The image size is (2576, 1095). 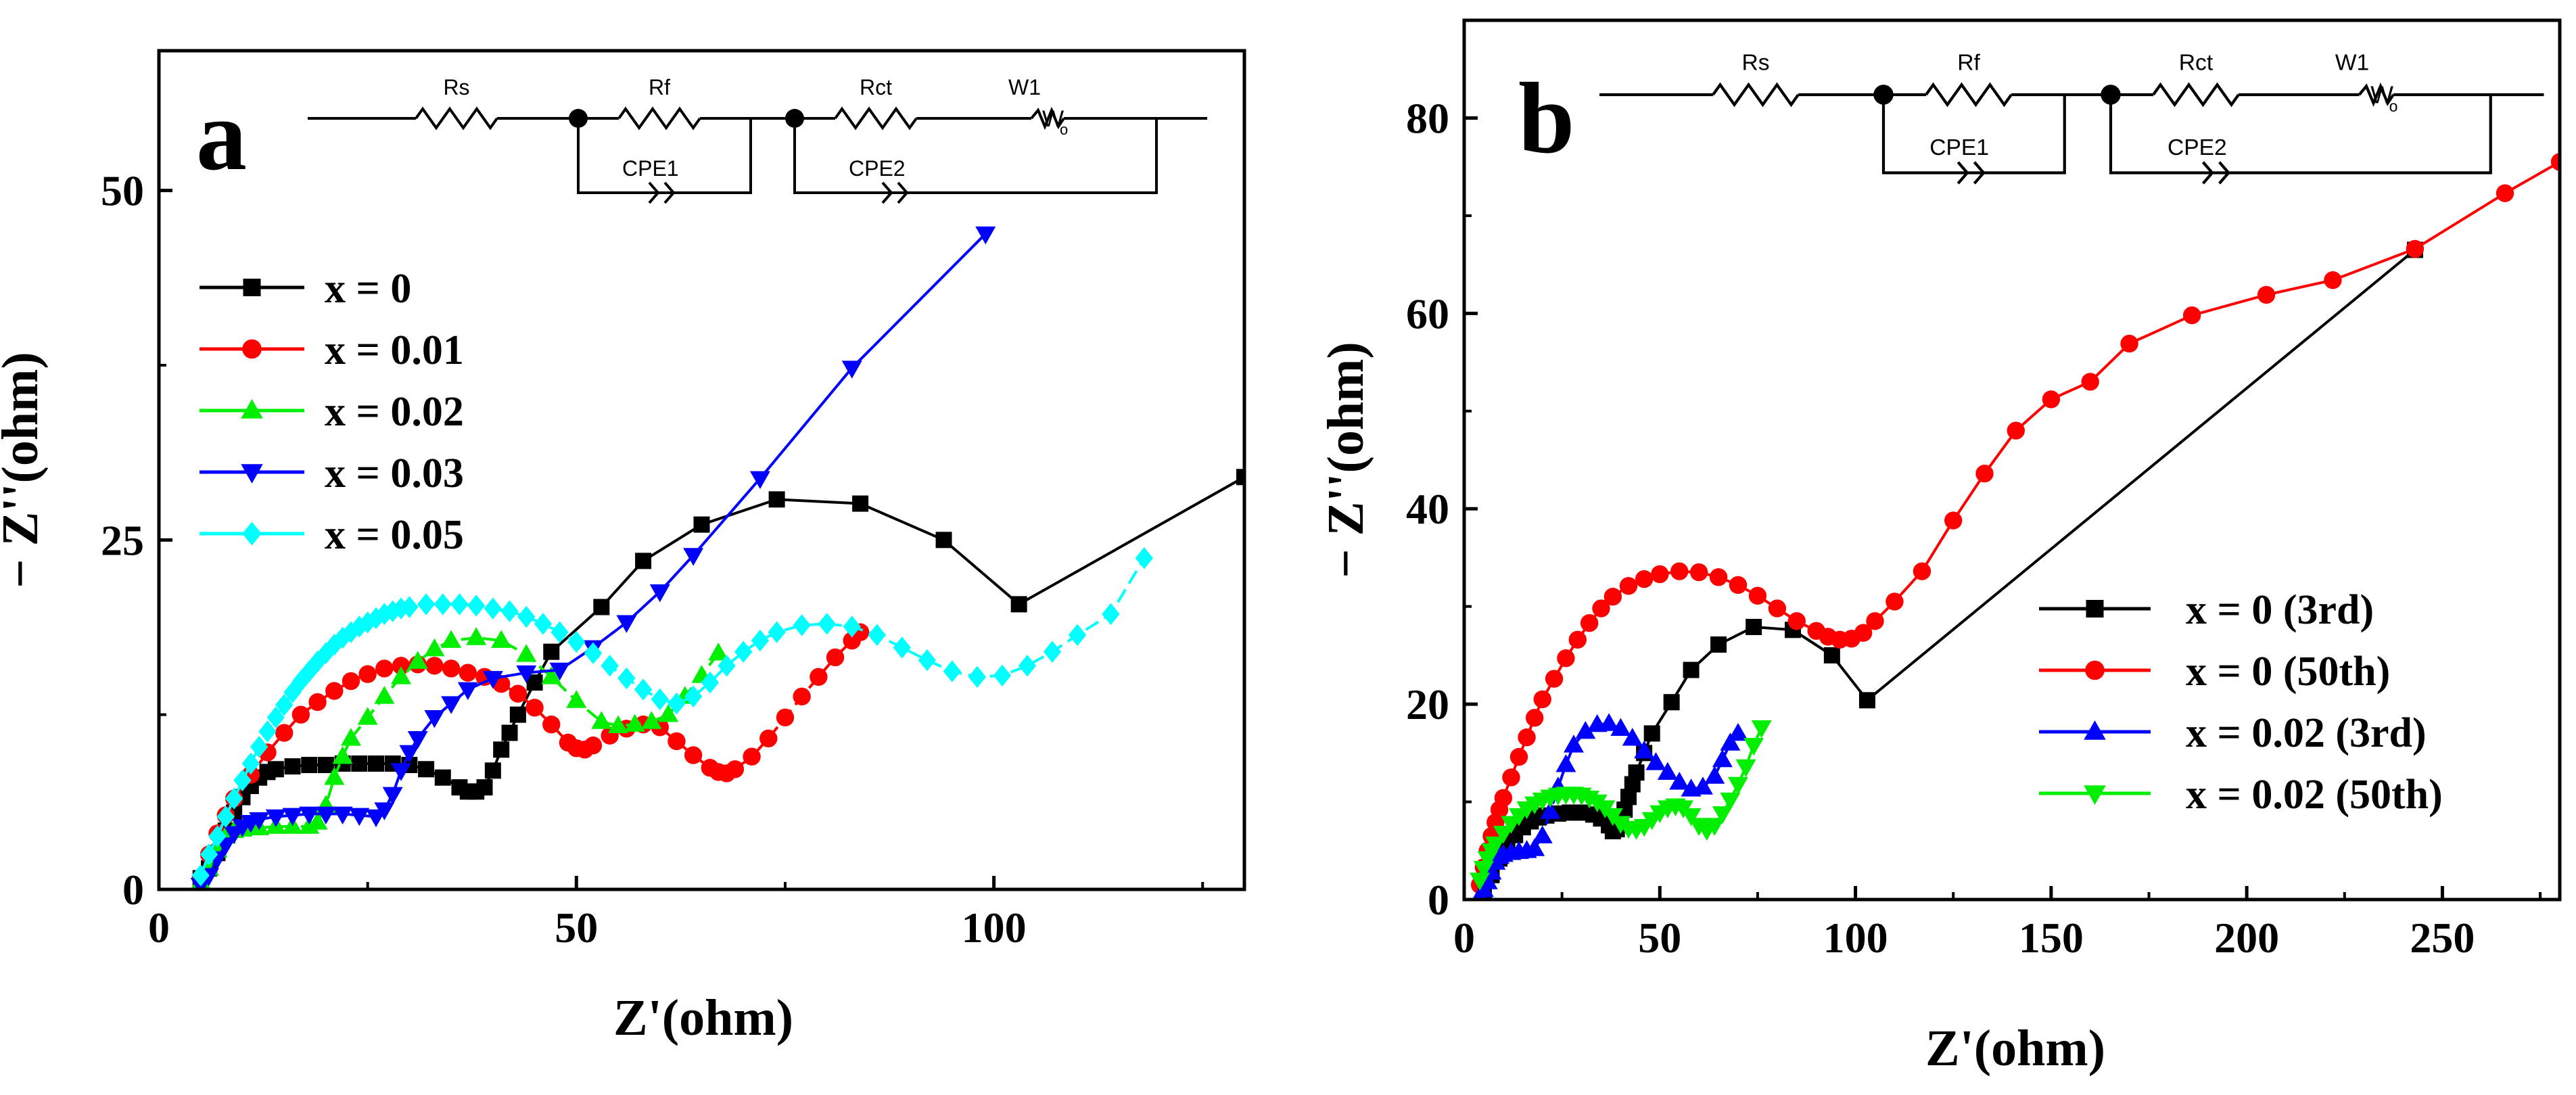 I want to click on resistor-rs-symbol, so click(x=456, y=119).